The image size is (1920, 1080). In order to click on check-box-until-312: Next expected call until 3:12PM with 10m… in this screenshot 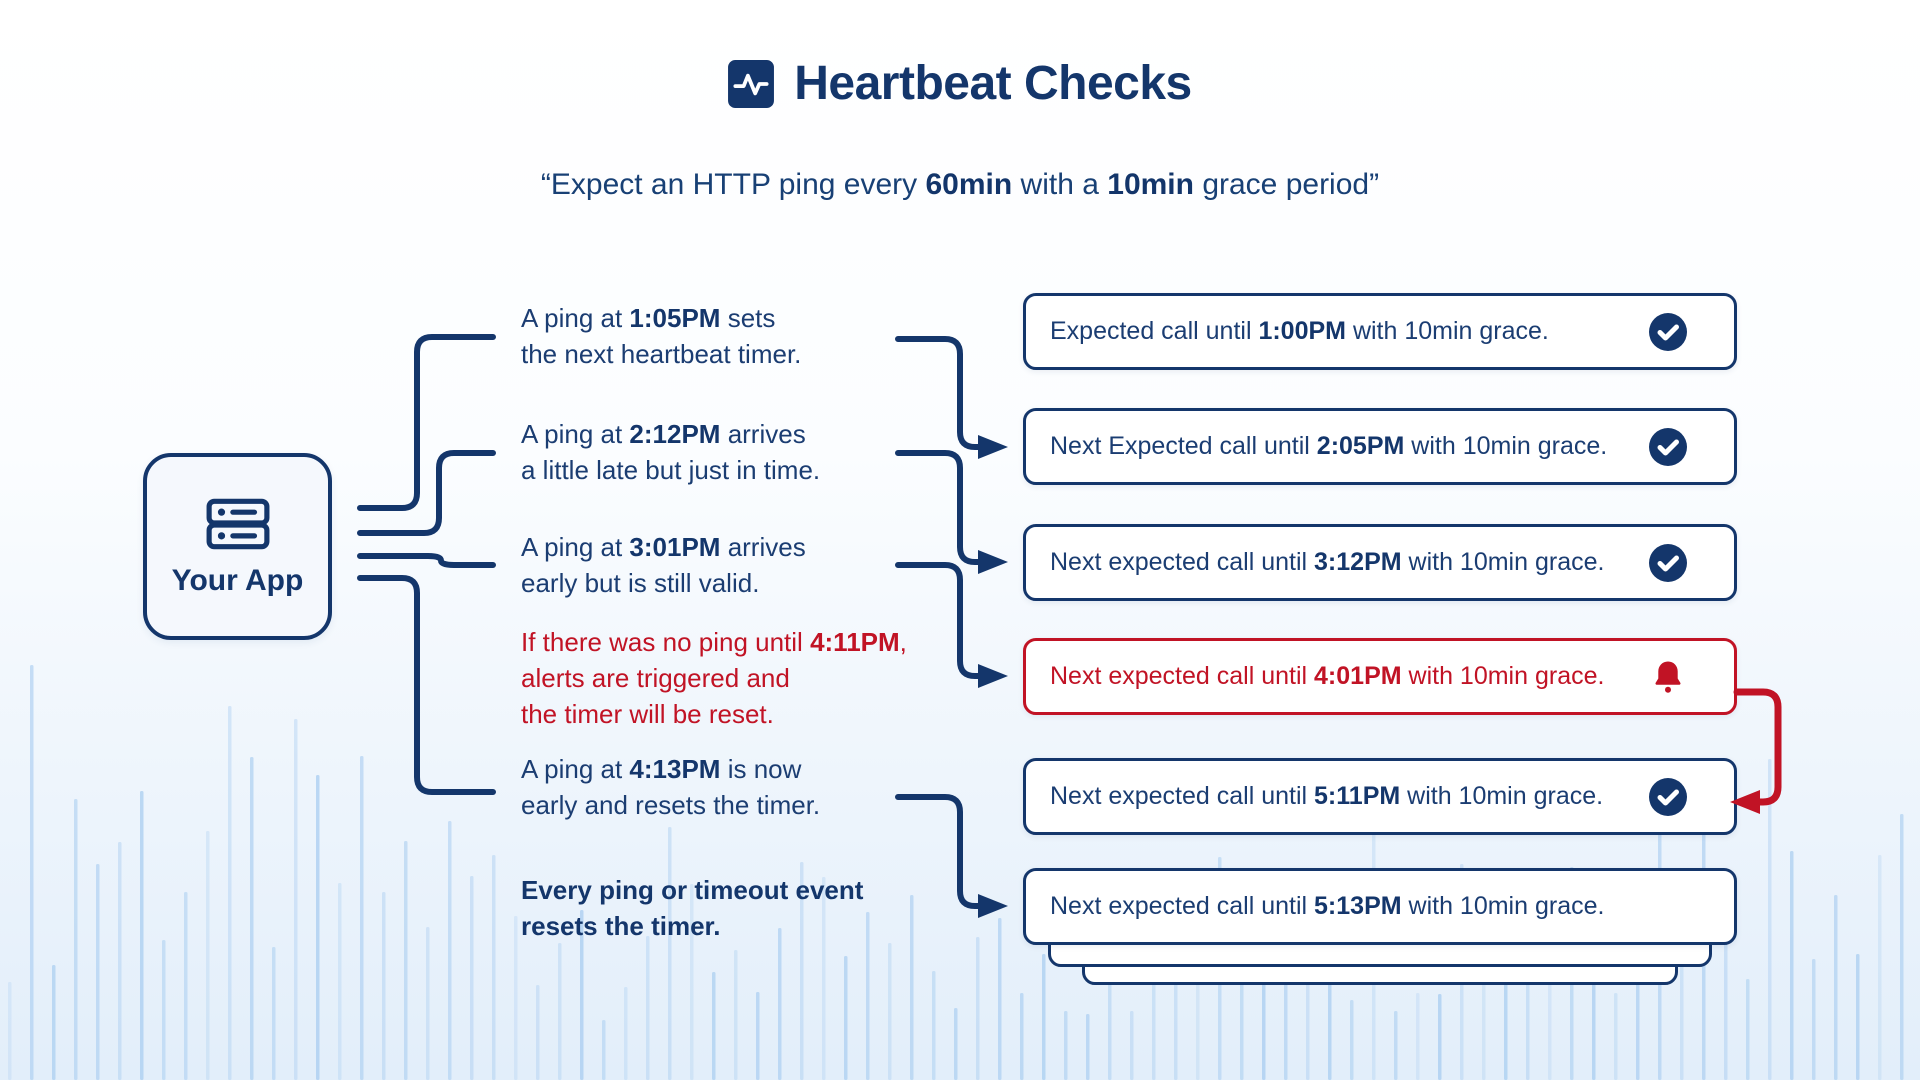, I will do `click(1380, 562)`.